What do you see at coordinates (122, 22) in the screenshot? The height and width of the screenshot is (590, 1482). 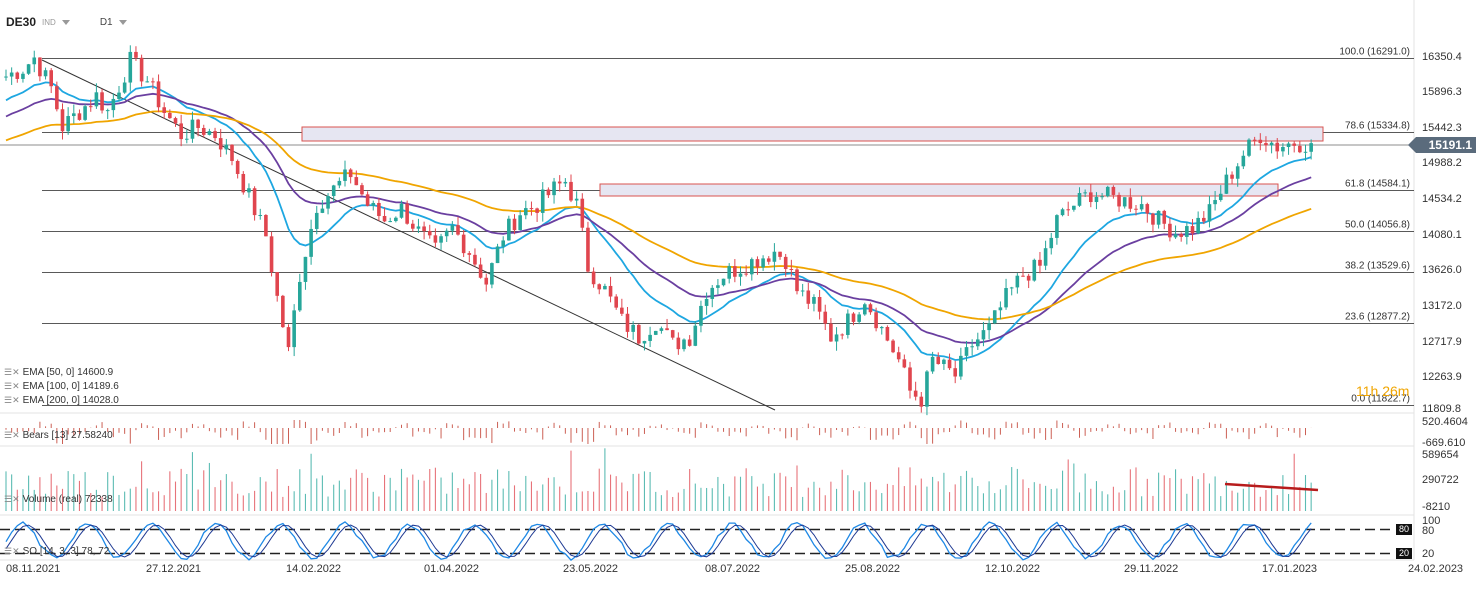 I see `chevron-down-icon` at bounding box center [122, 22].